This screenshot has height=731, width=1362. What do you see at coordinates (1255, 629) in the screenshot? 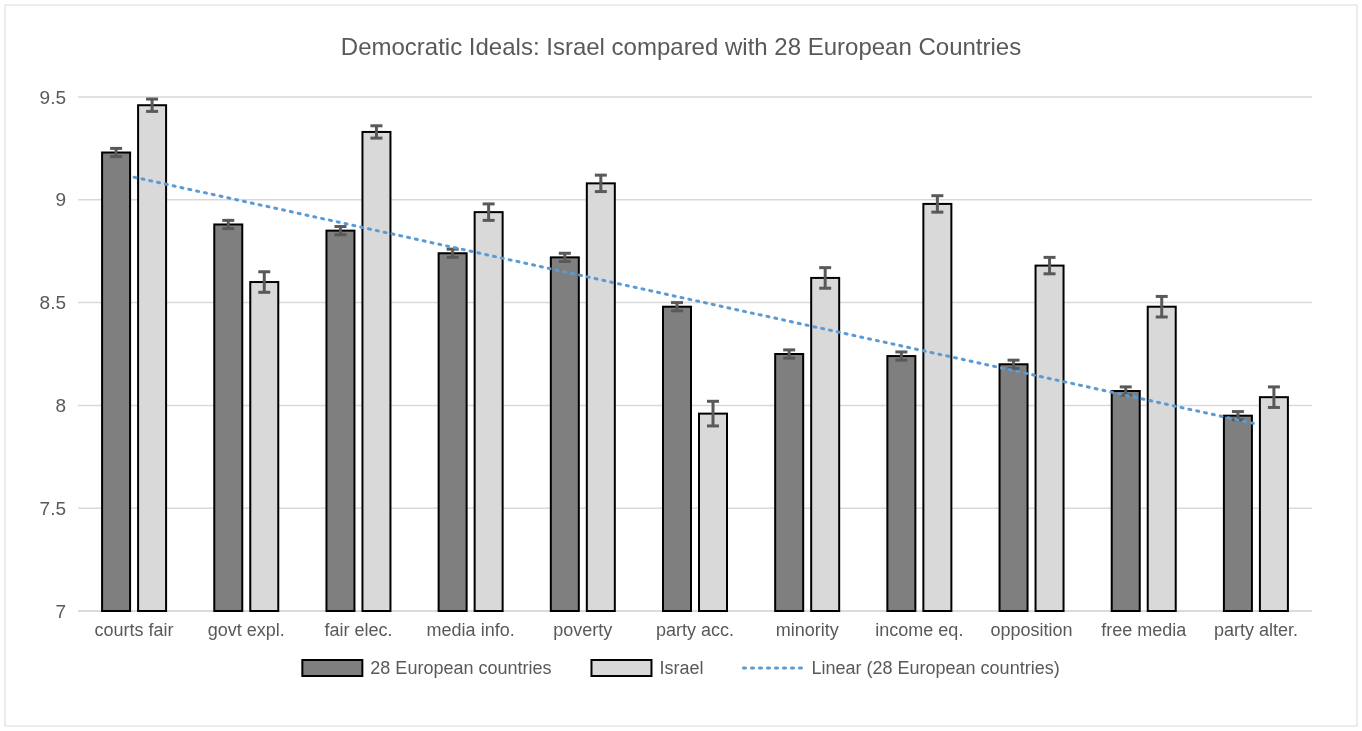
I see `x-tick-label: party alter.` at bounding box center [1255, 629].